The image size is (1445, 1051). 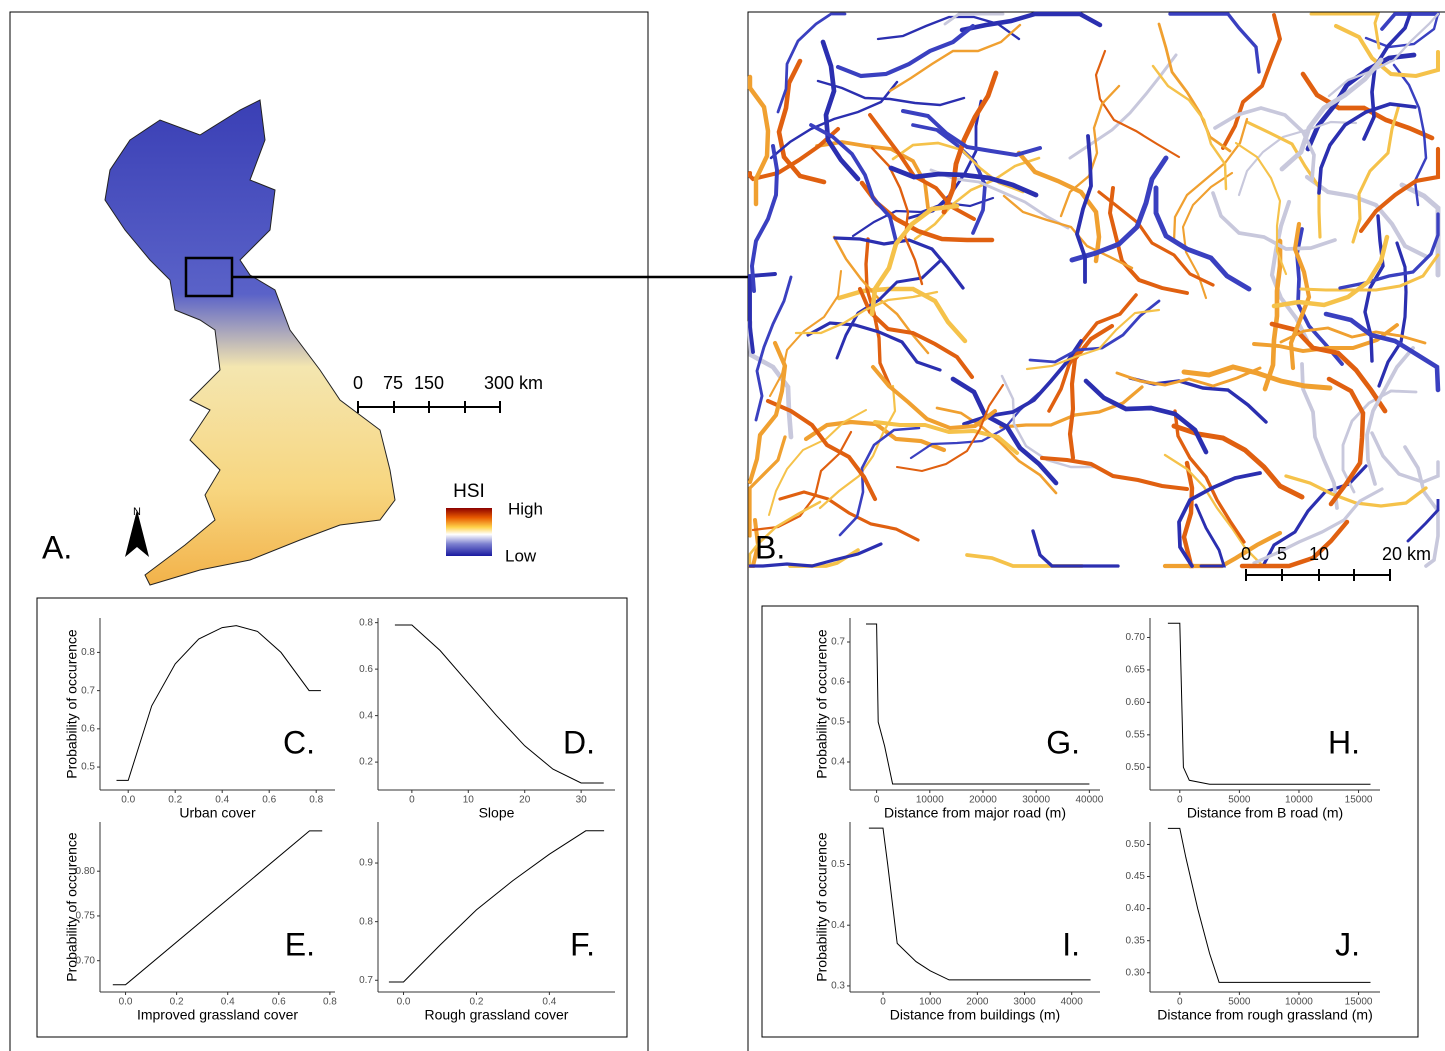 What do you see at coordinates (1136, 972) in the screenshot?
I see `y-tick-label: 0.30` at bounding box center [1136, 972].